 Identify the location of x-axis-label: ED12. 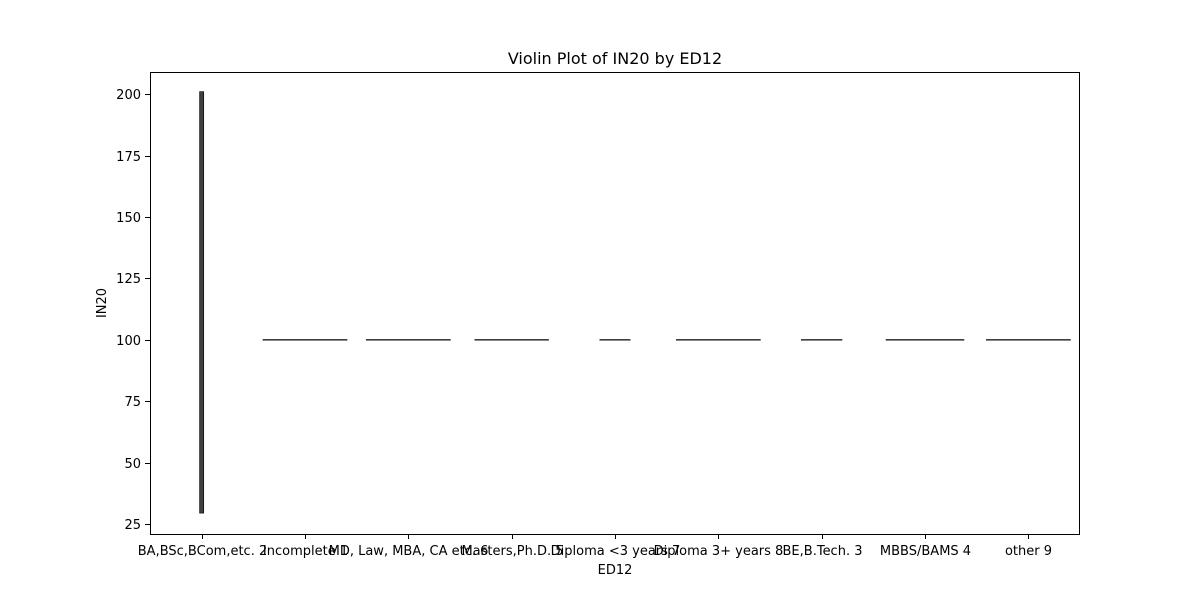
(615, 570).